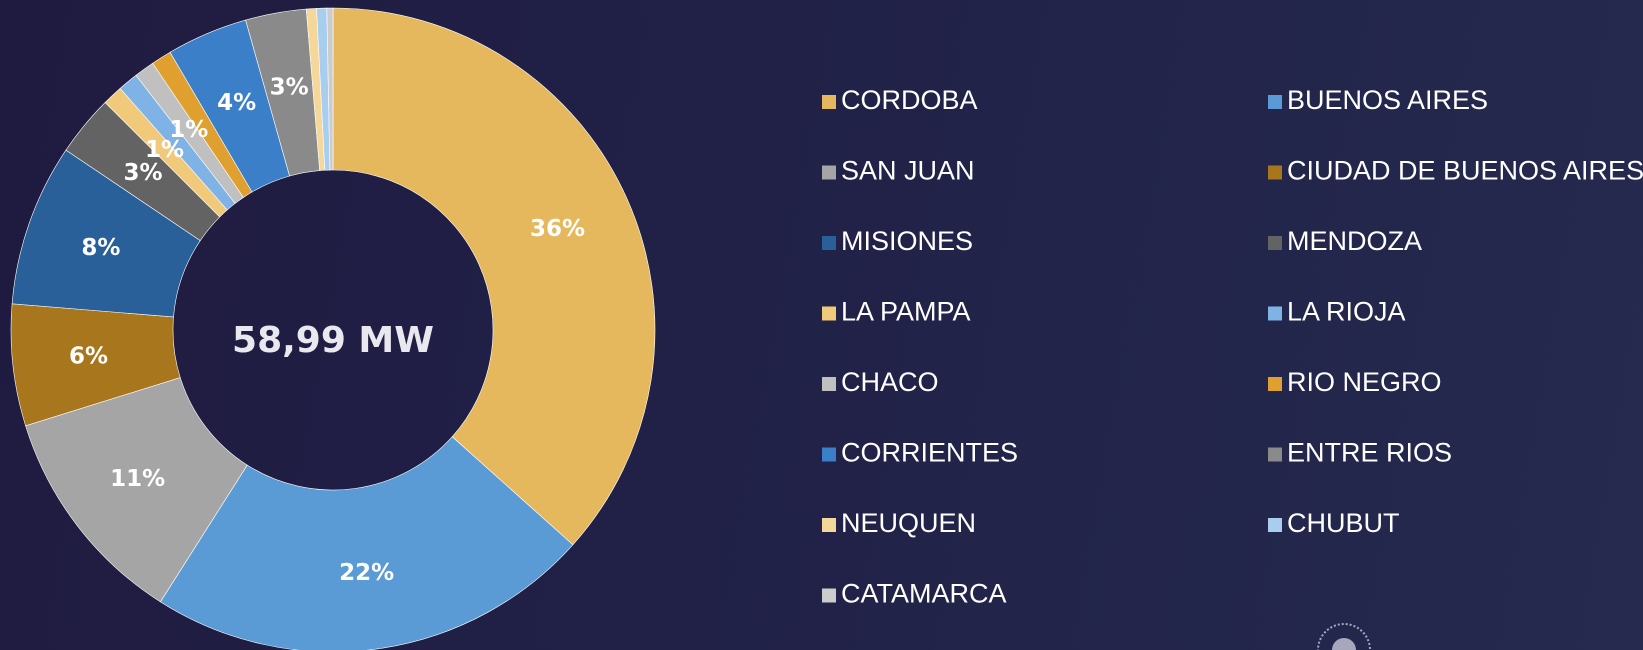 Image resolution: width=1643 pixels, height=650 pixels. Describe the element at coordinates (906, 312) in the screenshot. I see `legend-label: LA PAMPA` at that location.